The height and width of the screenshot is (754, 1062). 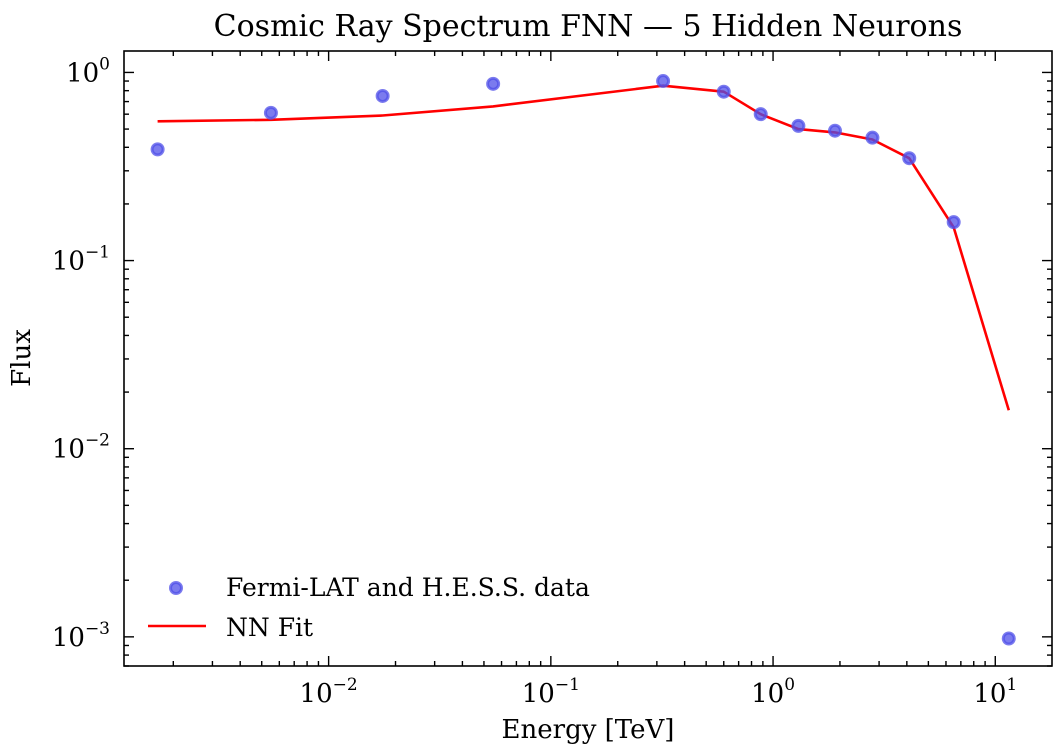 What do you see at coordinates (269, 627) in the screenshot?
I see `legend-label-fit: NN Fit` at bounding box center [269, 627].